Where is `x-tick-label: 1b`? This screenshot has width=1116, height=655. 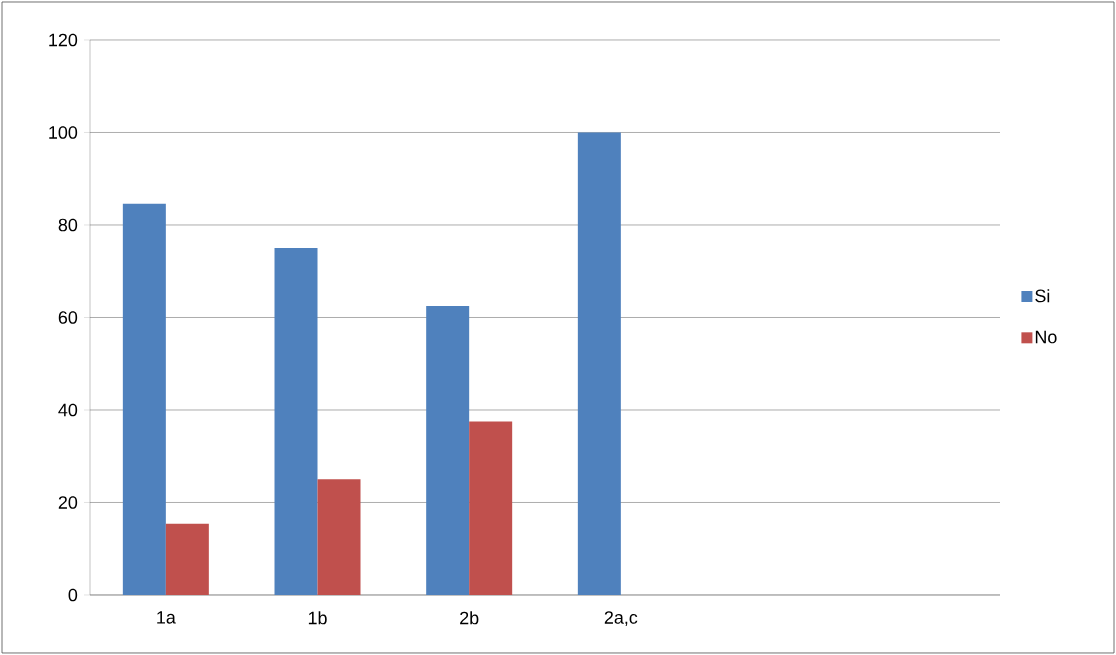 x-tick-label: 1b is located at coordinates (317, 618).